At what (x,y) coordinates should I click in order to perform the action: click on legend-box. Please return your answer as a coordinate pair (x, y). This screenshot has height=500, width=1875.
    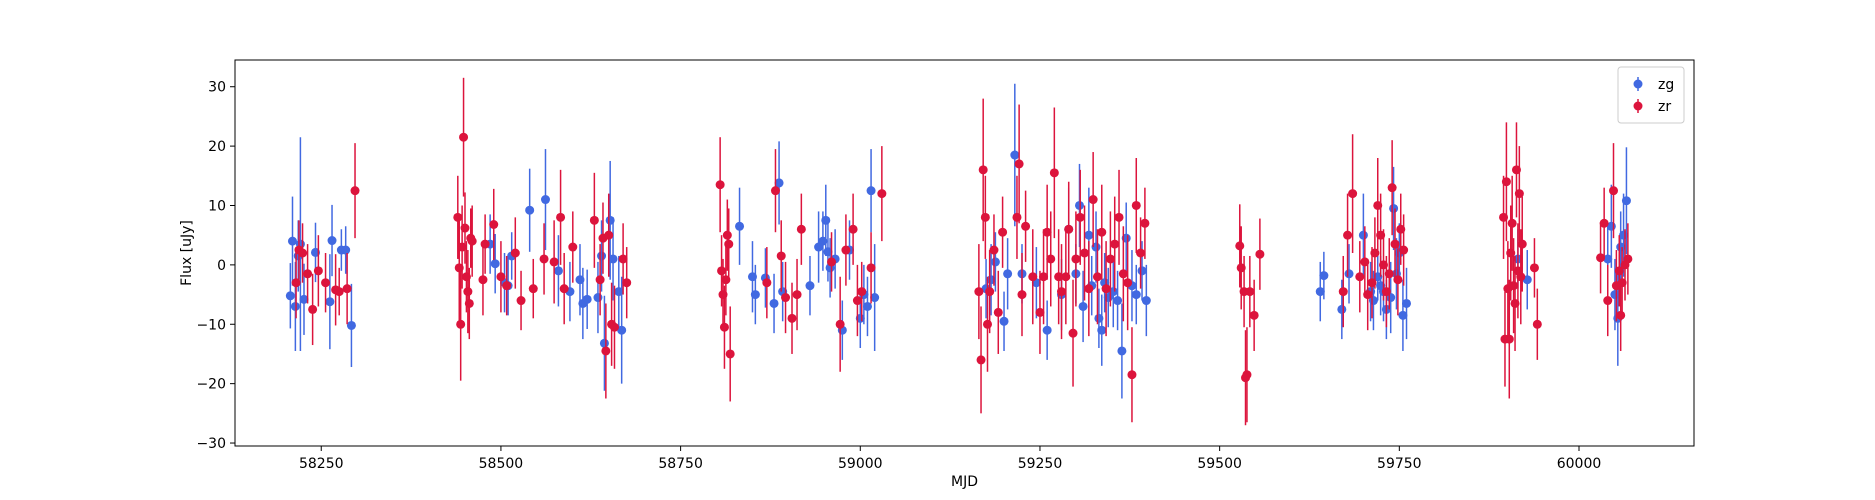
    Looking at the image, I should click on (1651, 95).